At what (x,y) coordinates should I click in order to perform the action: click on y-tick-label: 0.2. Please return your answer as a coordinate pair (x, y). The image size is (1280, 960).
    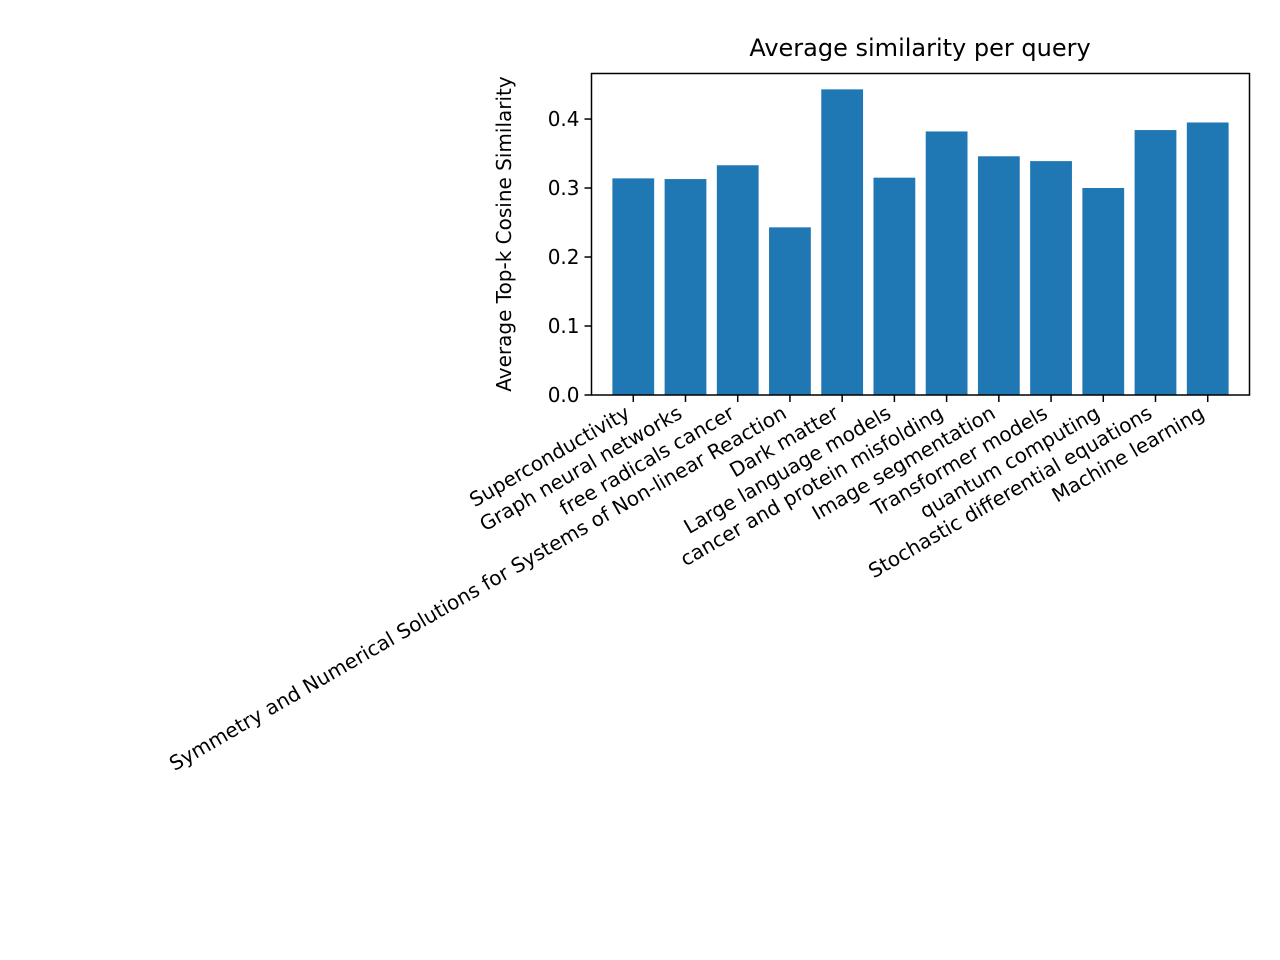
    Looking at the image, I should click on (564, 257).